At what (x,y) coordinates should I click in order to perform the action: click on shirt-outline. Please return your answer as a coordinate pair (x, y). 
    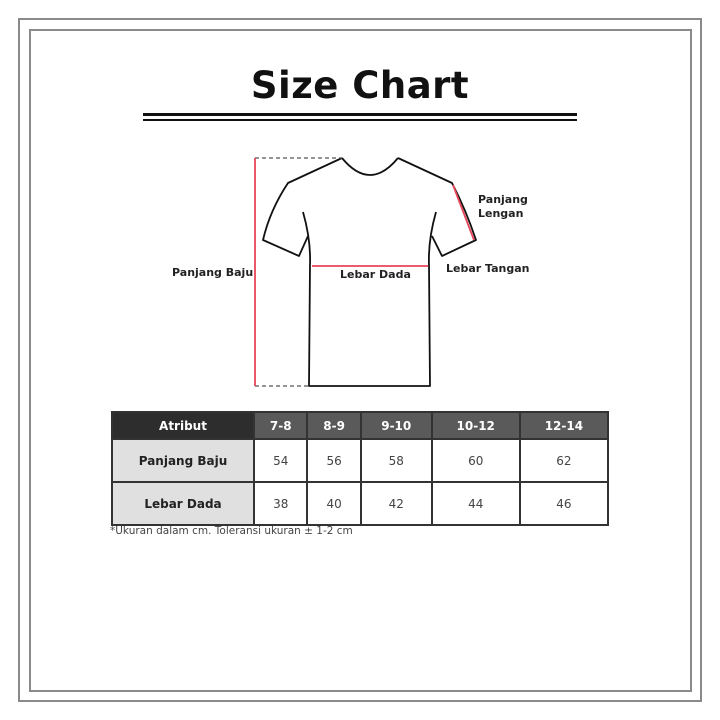
    Looking at the image, I should click on (369, 207).